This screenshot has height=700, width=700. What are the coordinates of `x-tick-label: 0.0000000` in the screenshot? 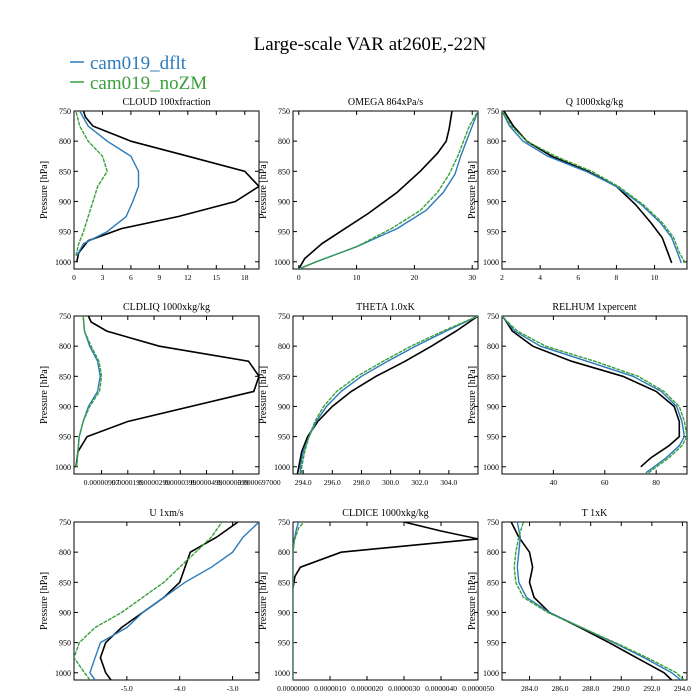 It's located at (293, 688).